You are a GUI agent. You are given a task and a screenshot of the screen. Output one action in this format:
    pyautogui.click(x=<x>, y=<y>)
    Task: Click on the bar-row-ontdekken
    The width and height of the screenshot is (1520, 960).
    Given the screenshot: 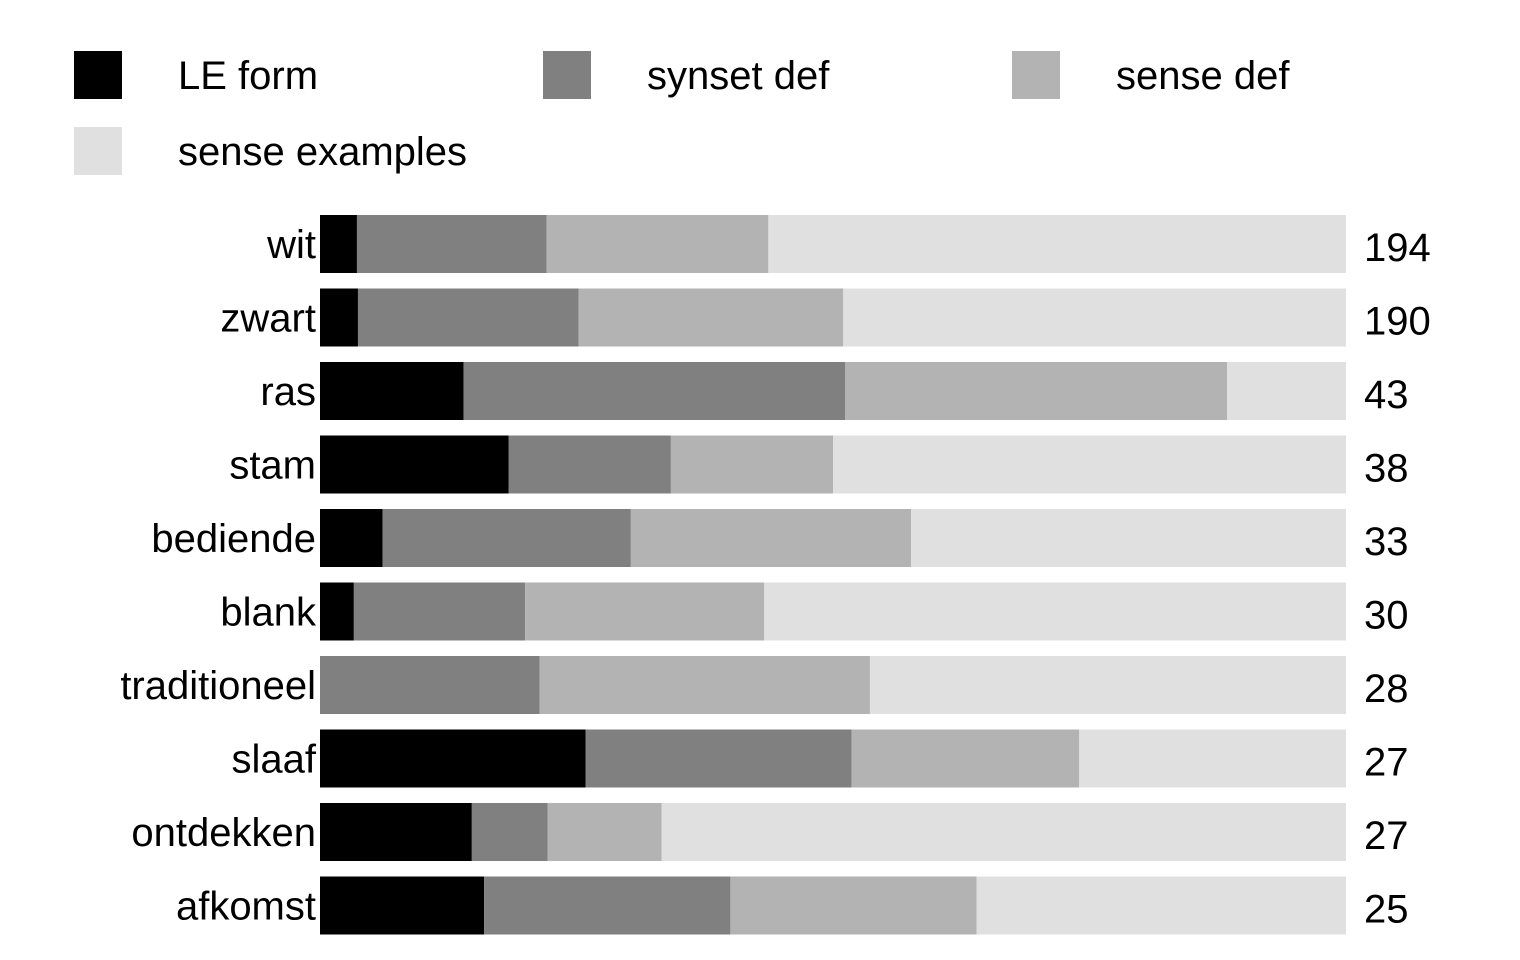 What is the action you would take?
    pyautogui.click(x=833, y=832)
    